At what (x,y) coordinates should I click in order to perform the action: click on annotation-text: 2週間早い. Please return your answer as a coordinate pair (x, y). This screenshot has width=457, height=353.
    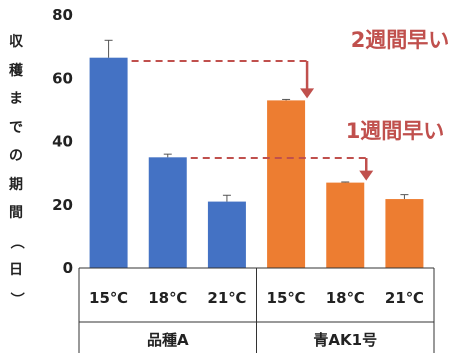
    Looking at the image, I should click on (400, 40).